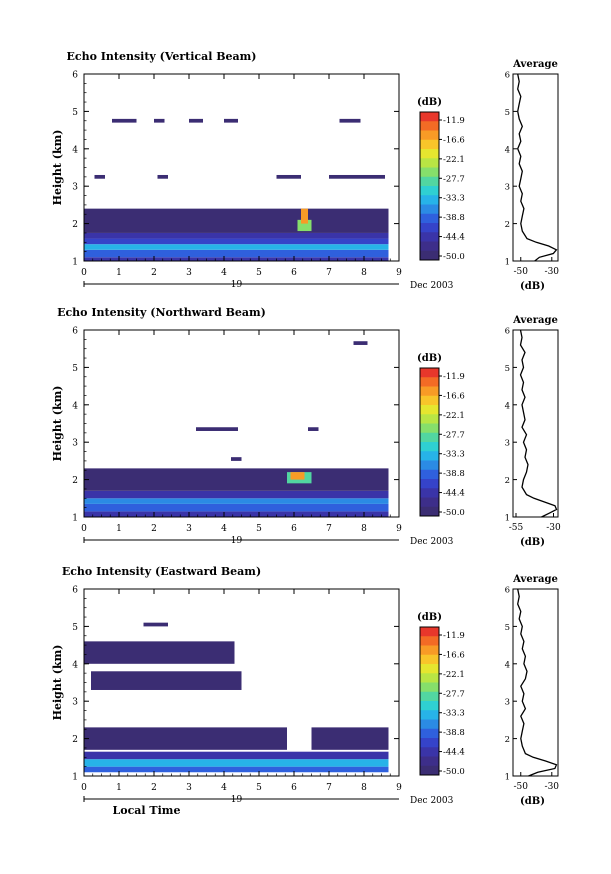 The width and height of the screenshot is (611, 874). What do you see at coordinates (329, 529) in the screenshot?
I see `x-tick-label: 7` at bounding box center [329, 529].